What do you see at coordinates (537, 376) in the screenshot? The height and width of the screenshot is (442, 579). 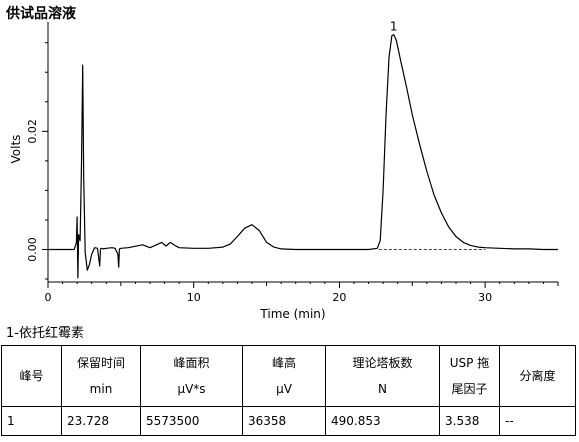 I see `header-resolution: 分离度` at bounding box center [537, 376].